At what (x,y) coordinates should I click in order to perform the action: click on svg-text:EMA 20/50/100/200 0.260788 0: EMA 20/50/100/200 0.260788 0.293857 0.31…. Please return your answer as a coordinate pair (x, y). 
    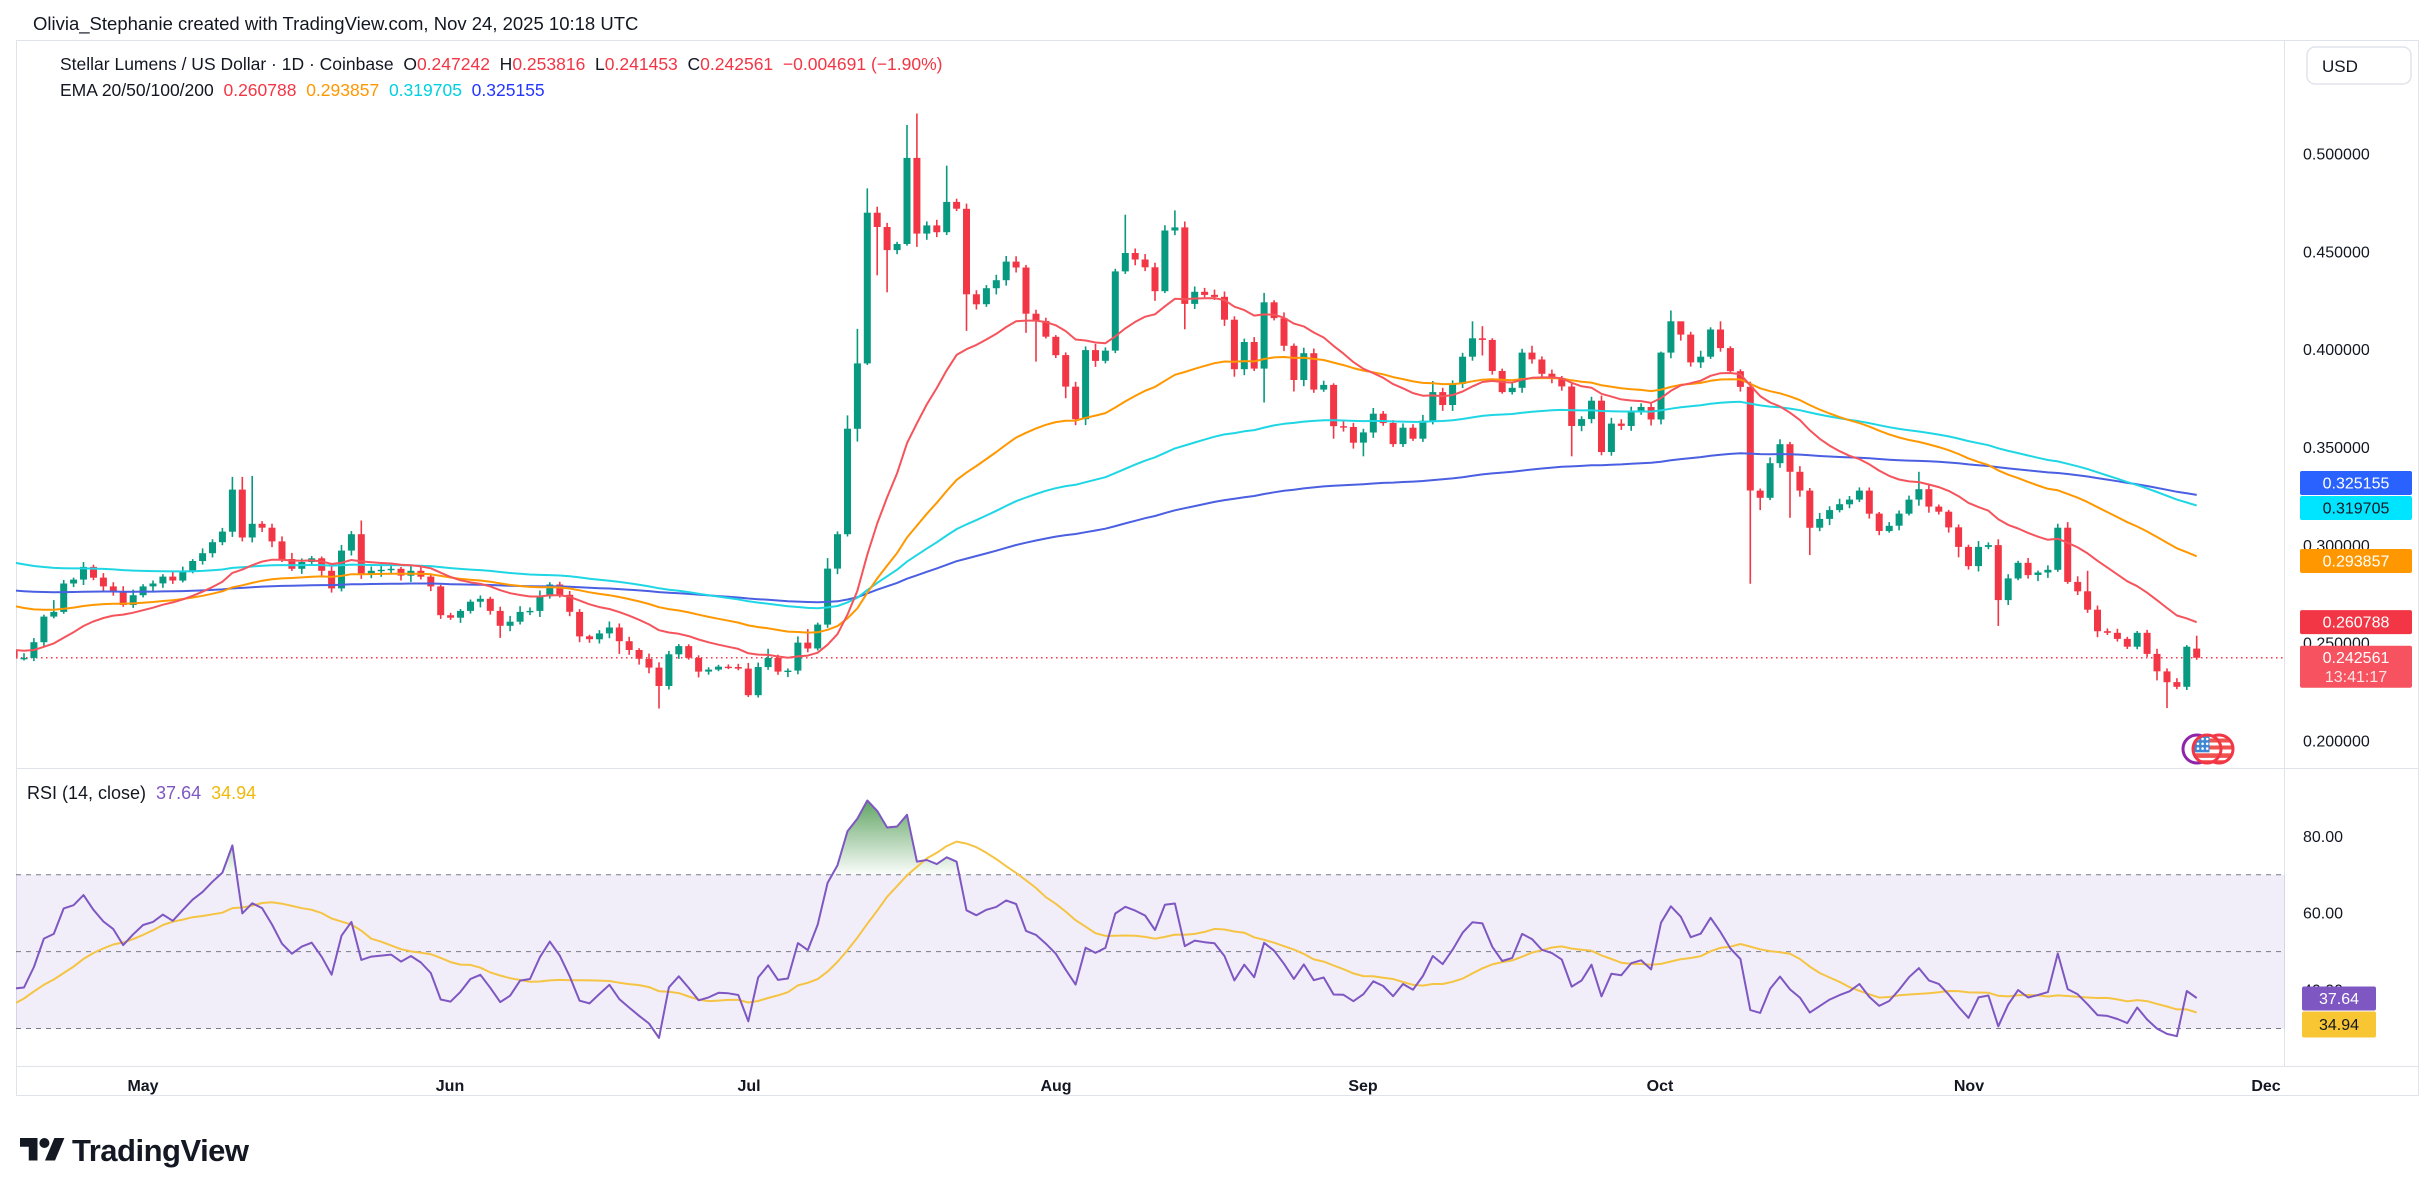
    Looking at the image, I should click on (302, 90).